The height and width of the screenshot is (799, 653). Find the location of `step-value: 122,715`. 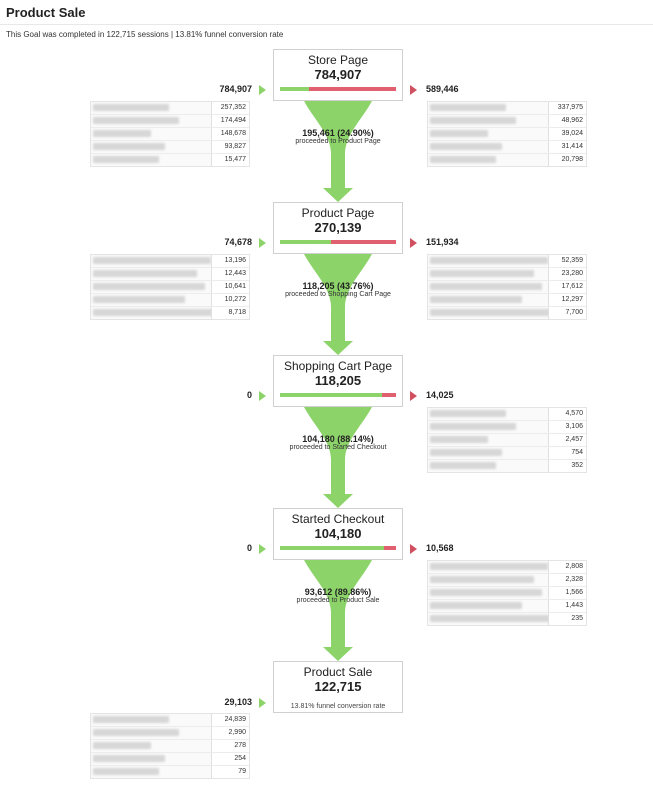

step-value: 122,715 is located at coordinates (338, 686).